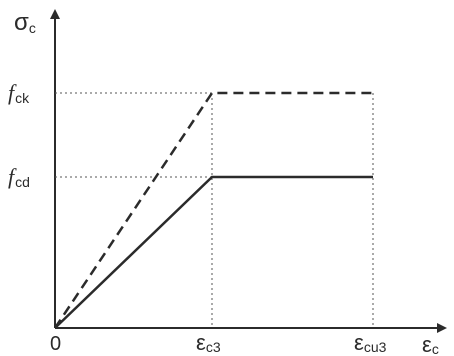  Describe the element at coordinates (19, 177) in the screenshot. I see `fcd-label: fcd` at that location.